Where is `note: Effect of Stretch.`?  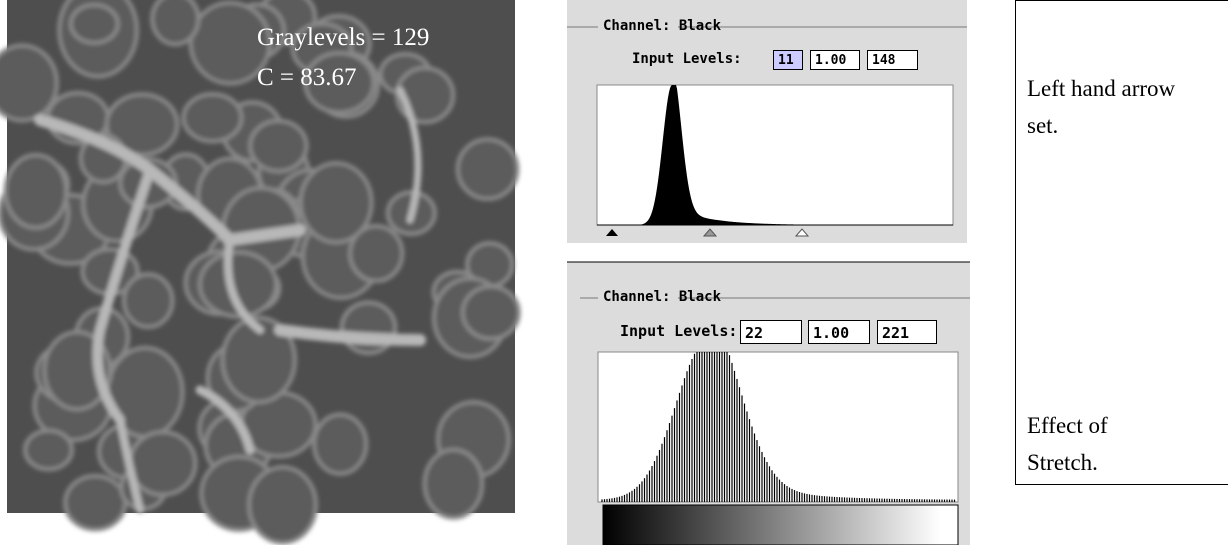
note: Effect of Stretch. is located at coordinates (1067, 444).